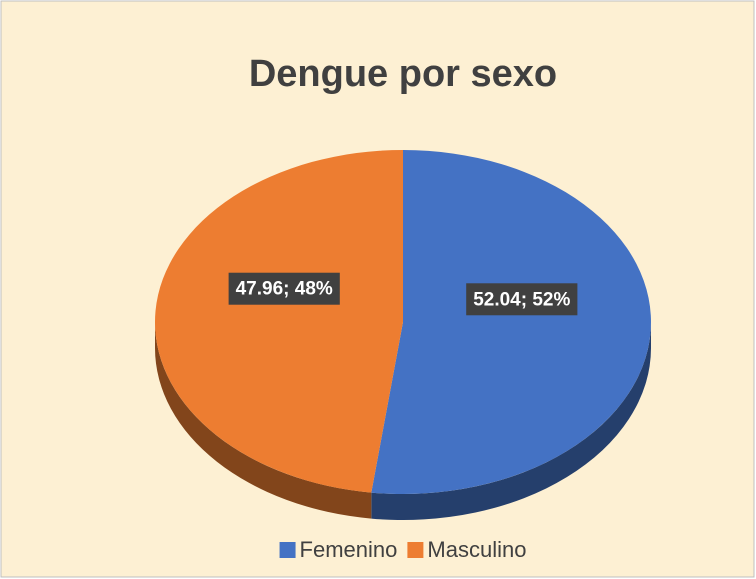 The width and height of the screenshot is (756, 579). What do you see at coordinates (402, 549) in the screenshot?
I see `legend: Femenino Masculino` at bounding box center [402, 549].